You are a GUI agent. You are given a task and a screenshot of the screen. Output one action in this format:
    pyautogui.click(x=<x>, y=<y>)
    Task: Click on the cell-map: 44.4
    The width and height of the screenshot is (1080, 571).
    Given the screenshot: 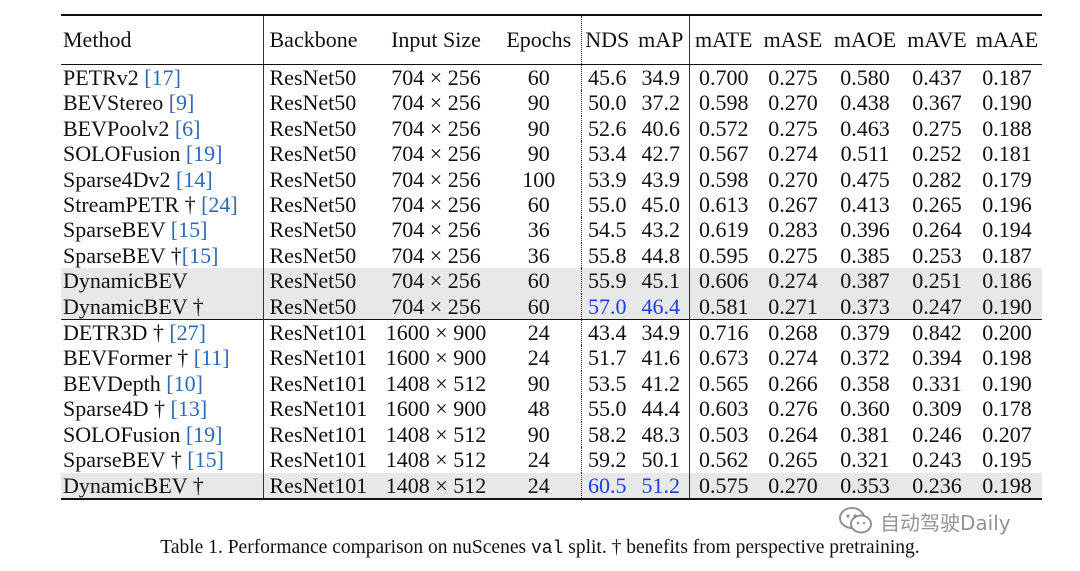 What is the action you would take?
    pyautogui.click(x=661, y=409)
    